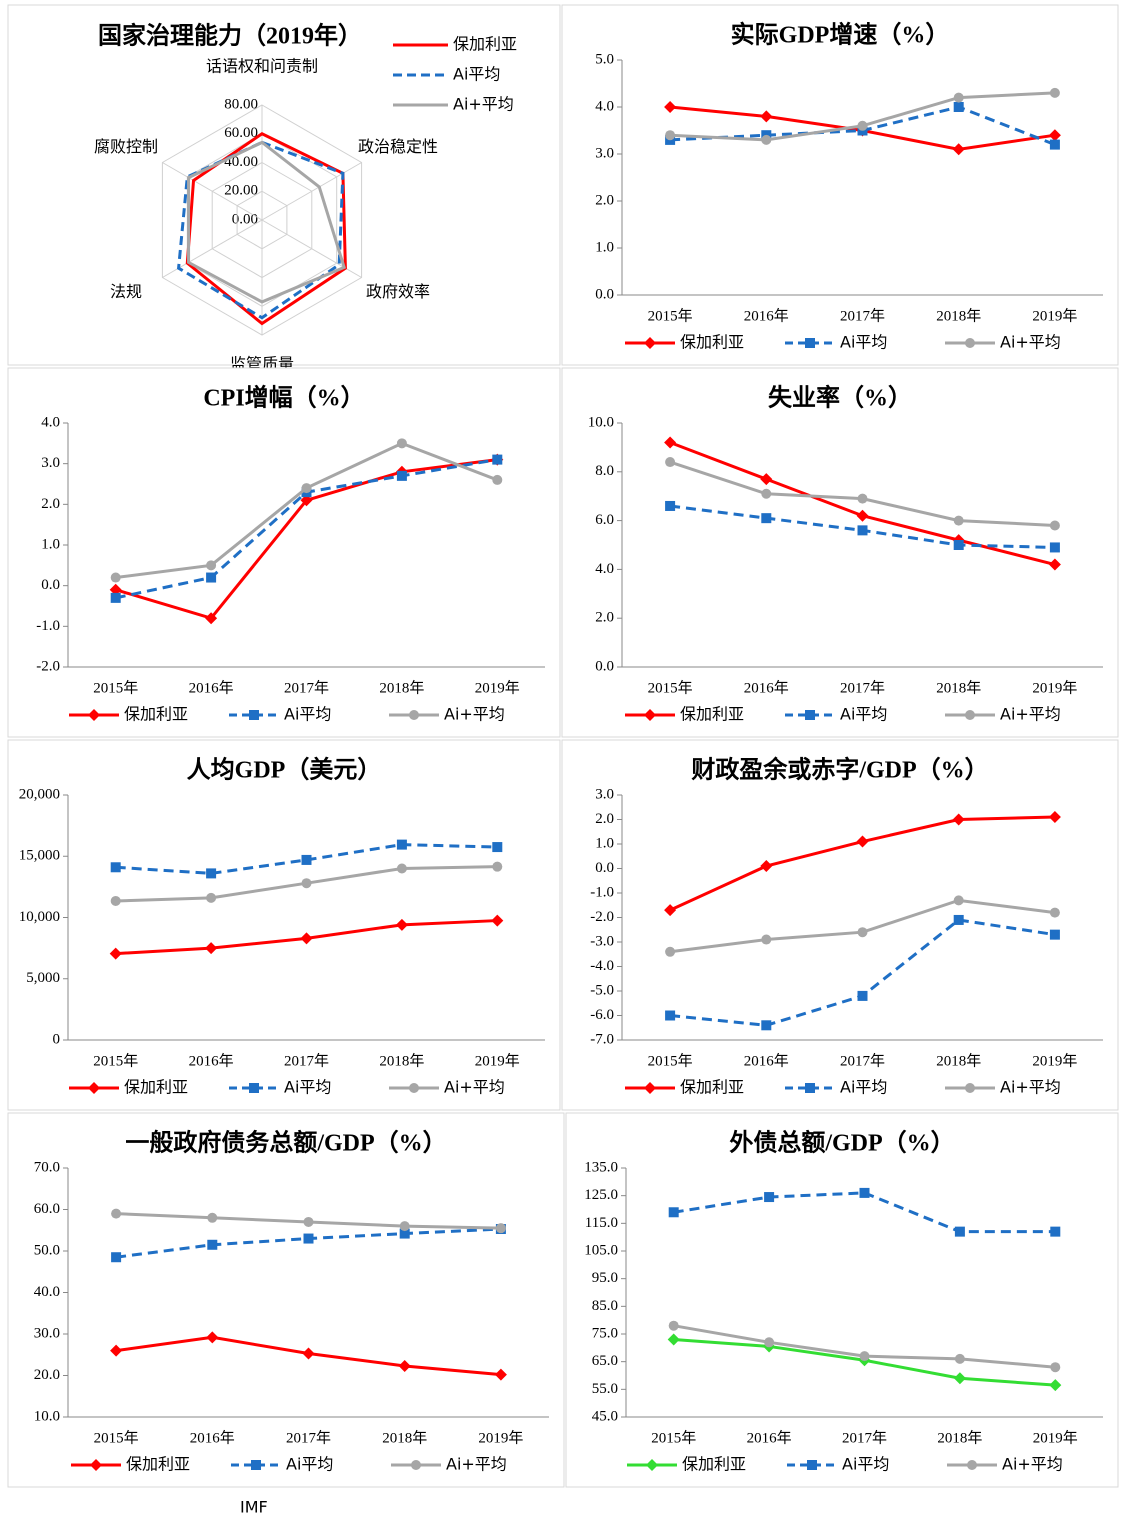  I want to click on radar-line, so click(266, 222).